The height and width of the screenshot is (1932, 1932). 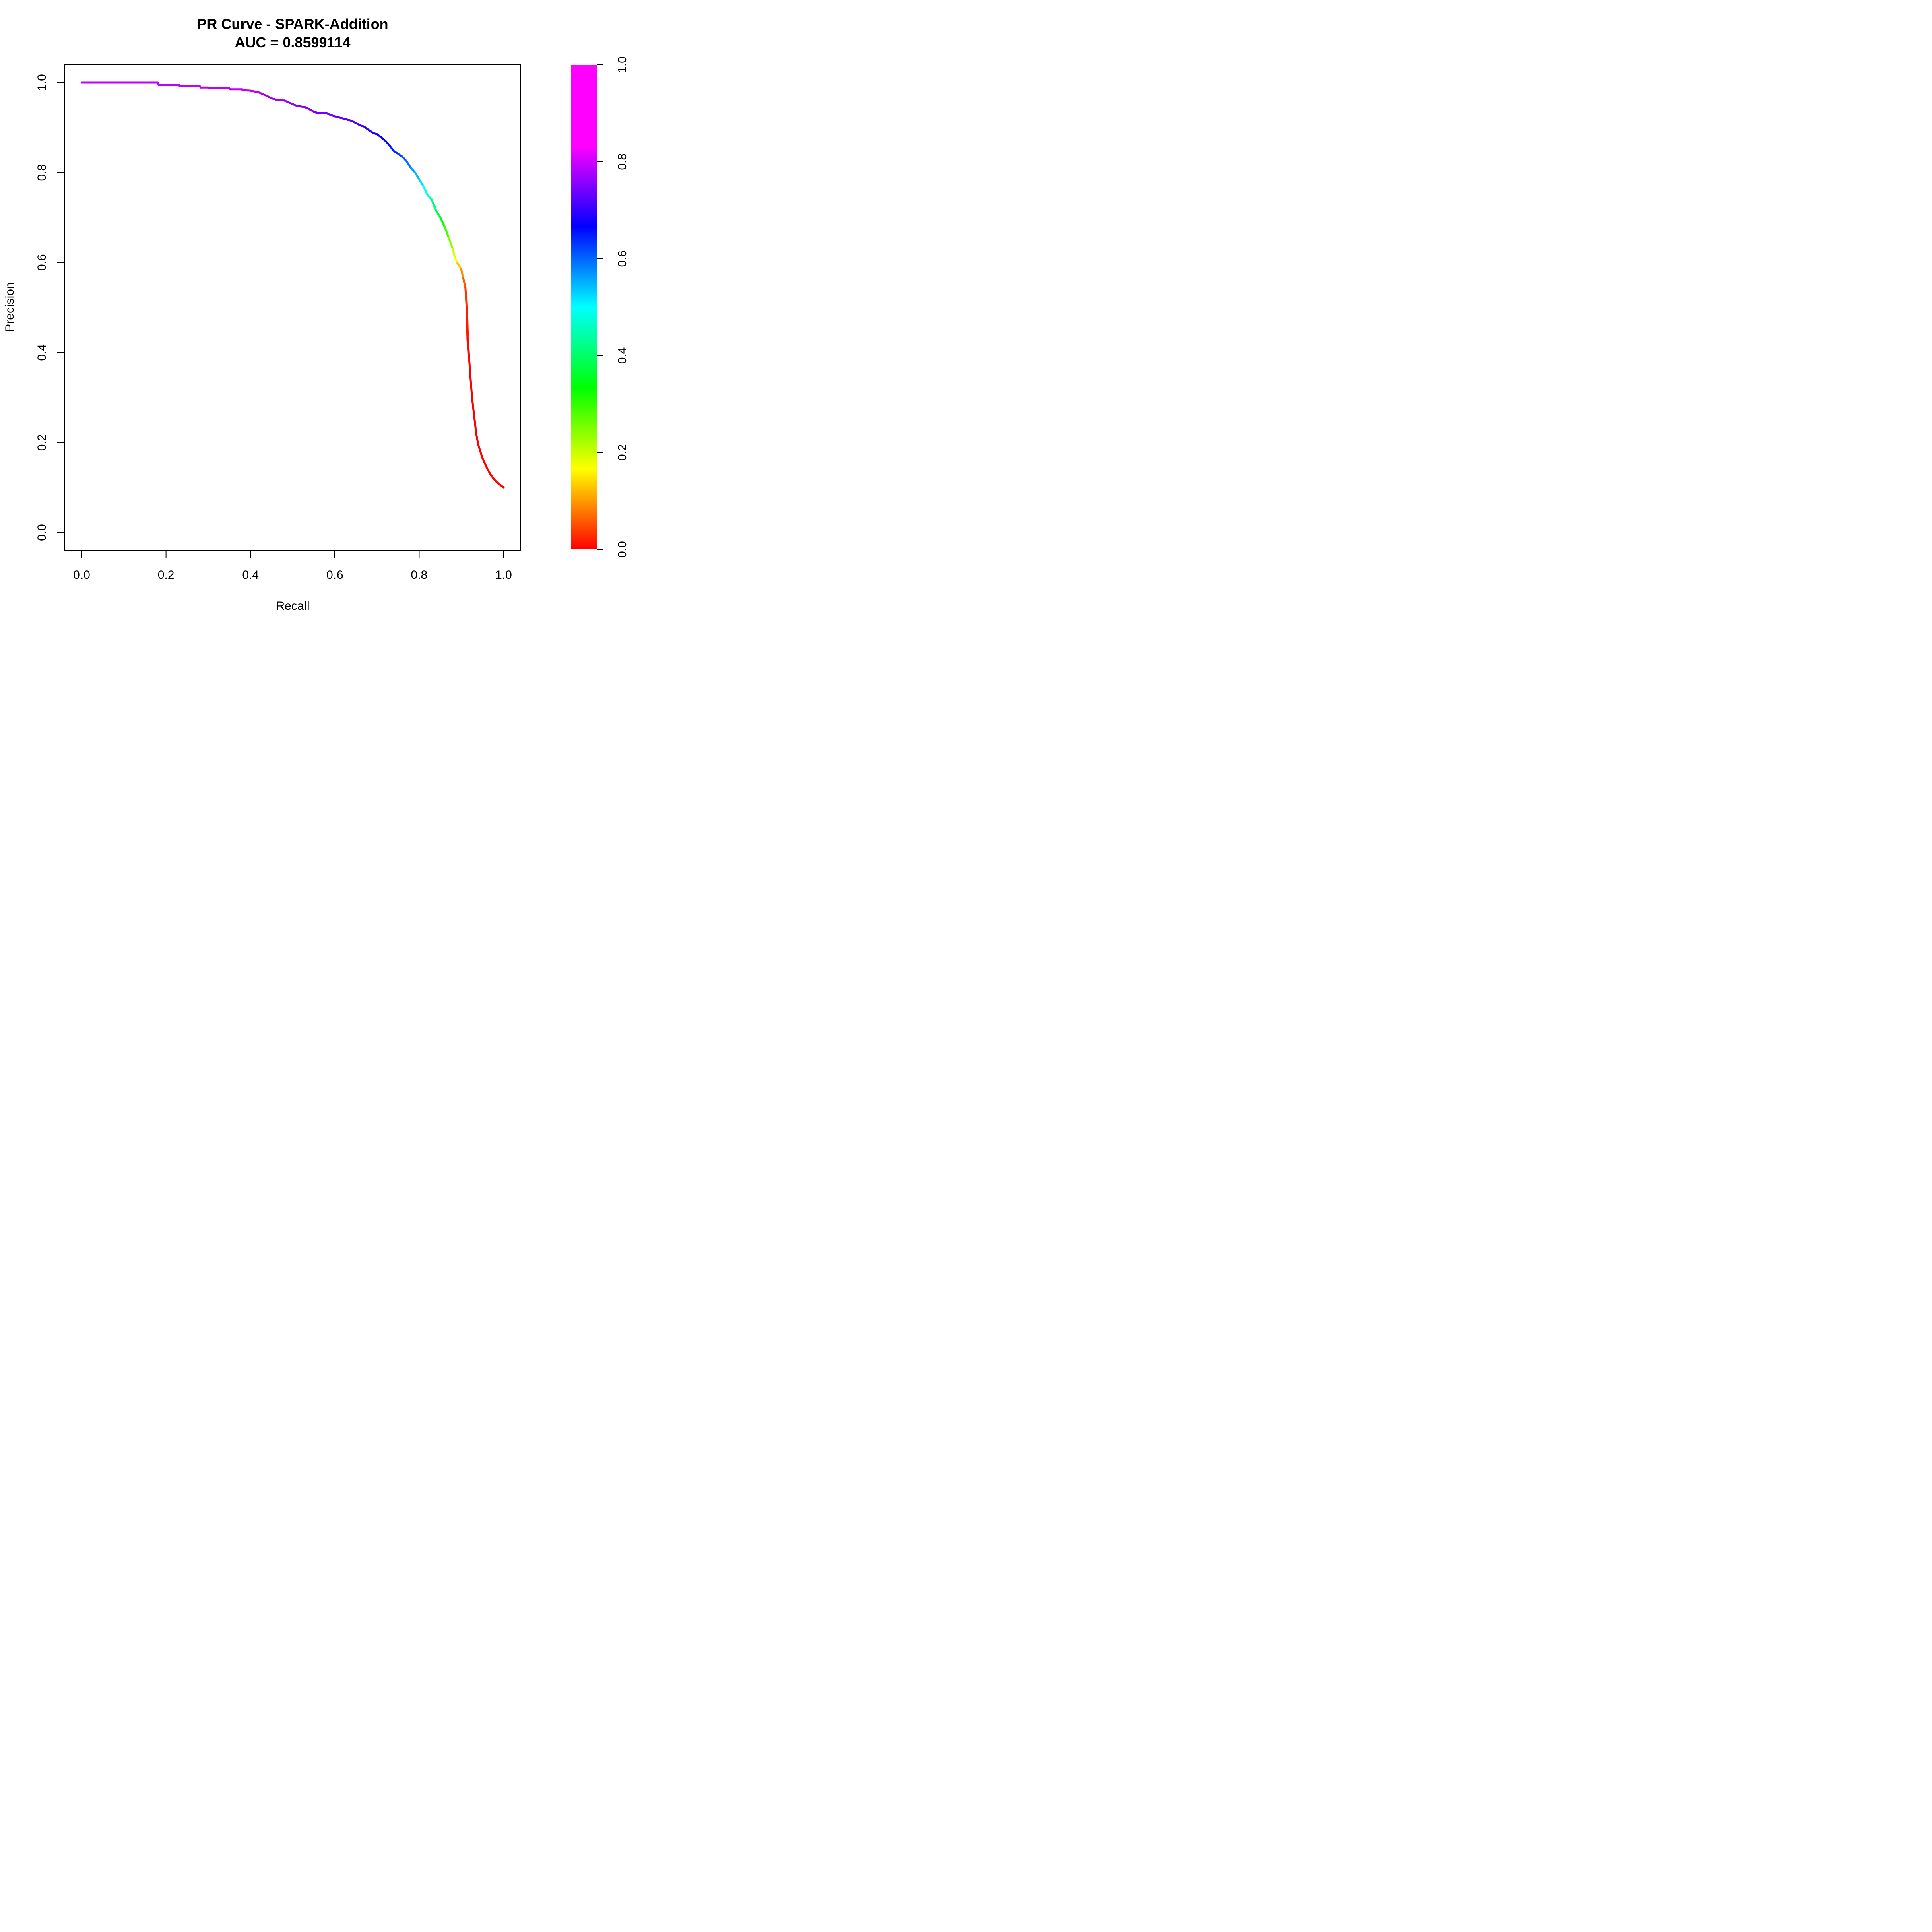 What do you see at coordinates (42, 352) in the screenshot?
I see `y-tick-label: 0.4` at bounding box center [42, 352].